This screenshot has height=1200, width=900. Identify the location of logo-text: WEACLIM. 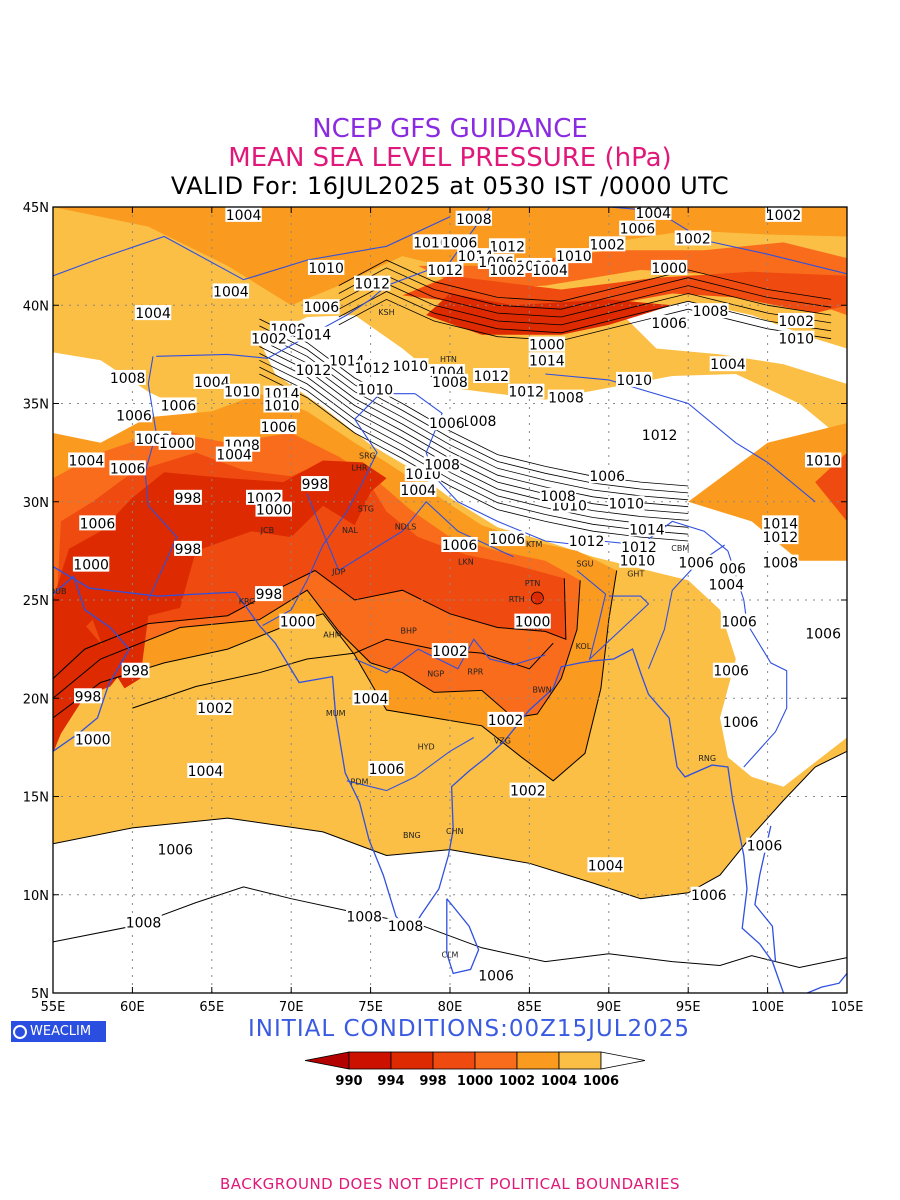
(61, 1031).